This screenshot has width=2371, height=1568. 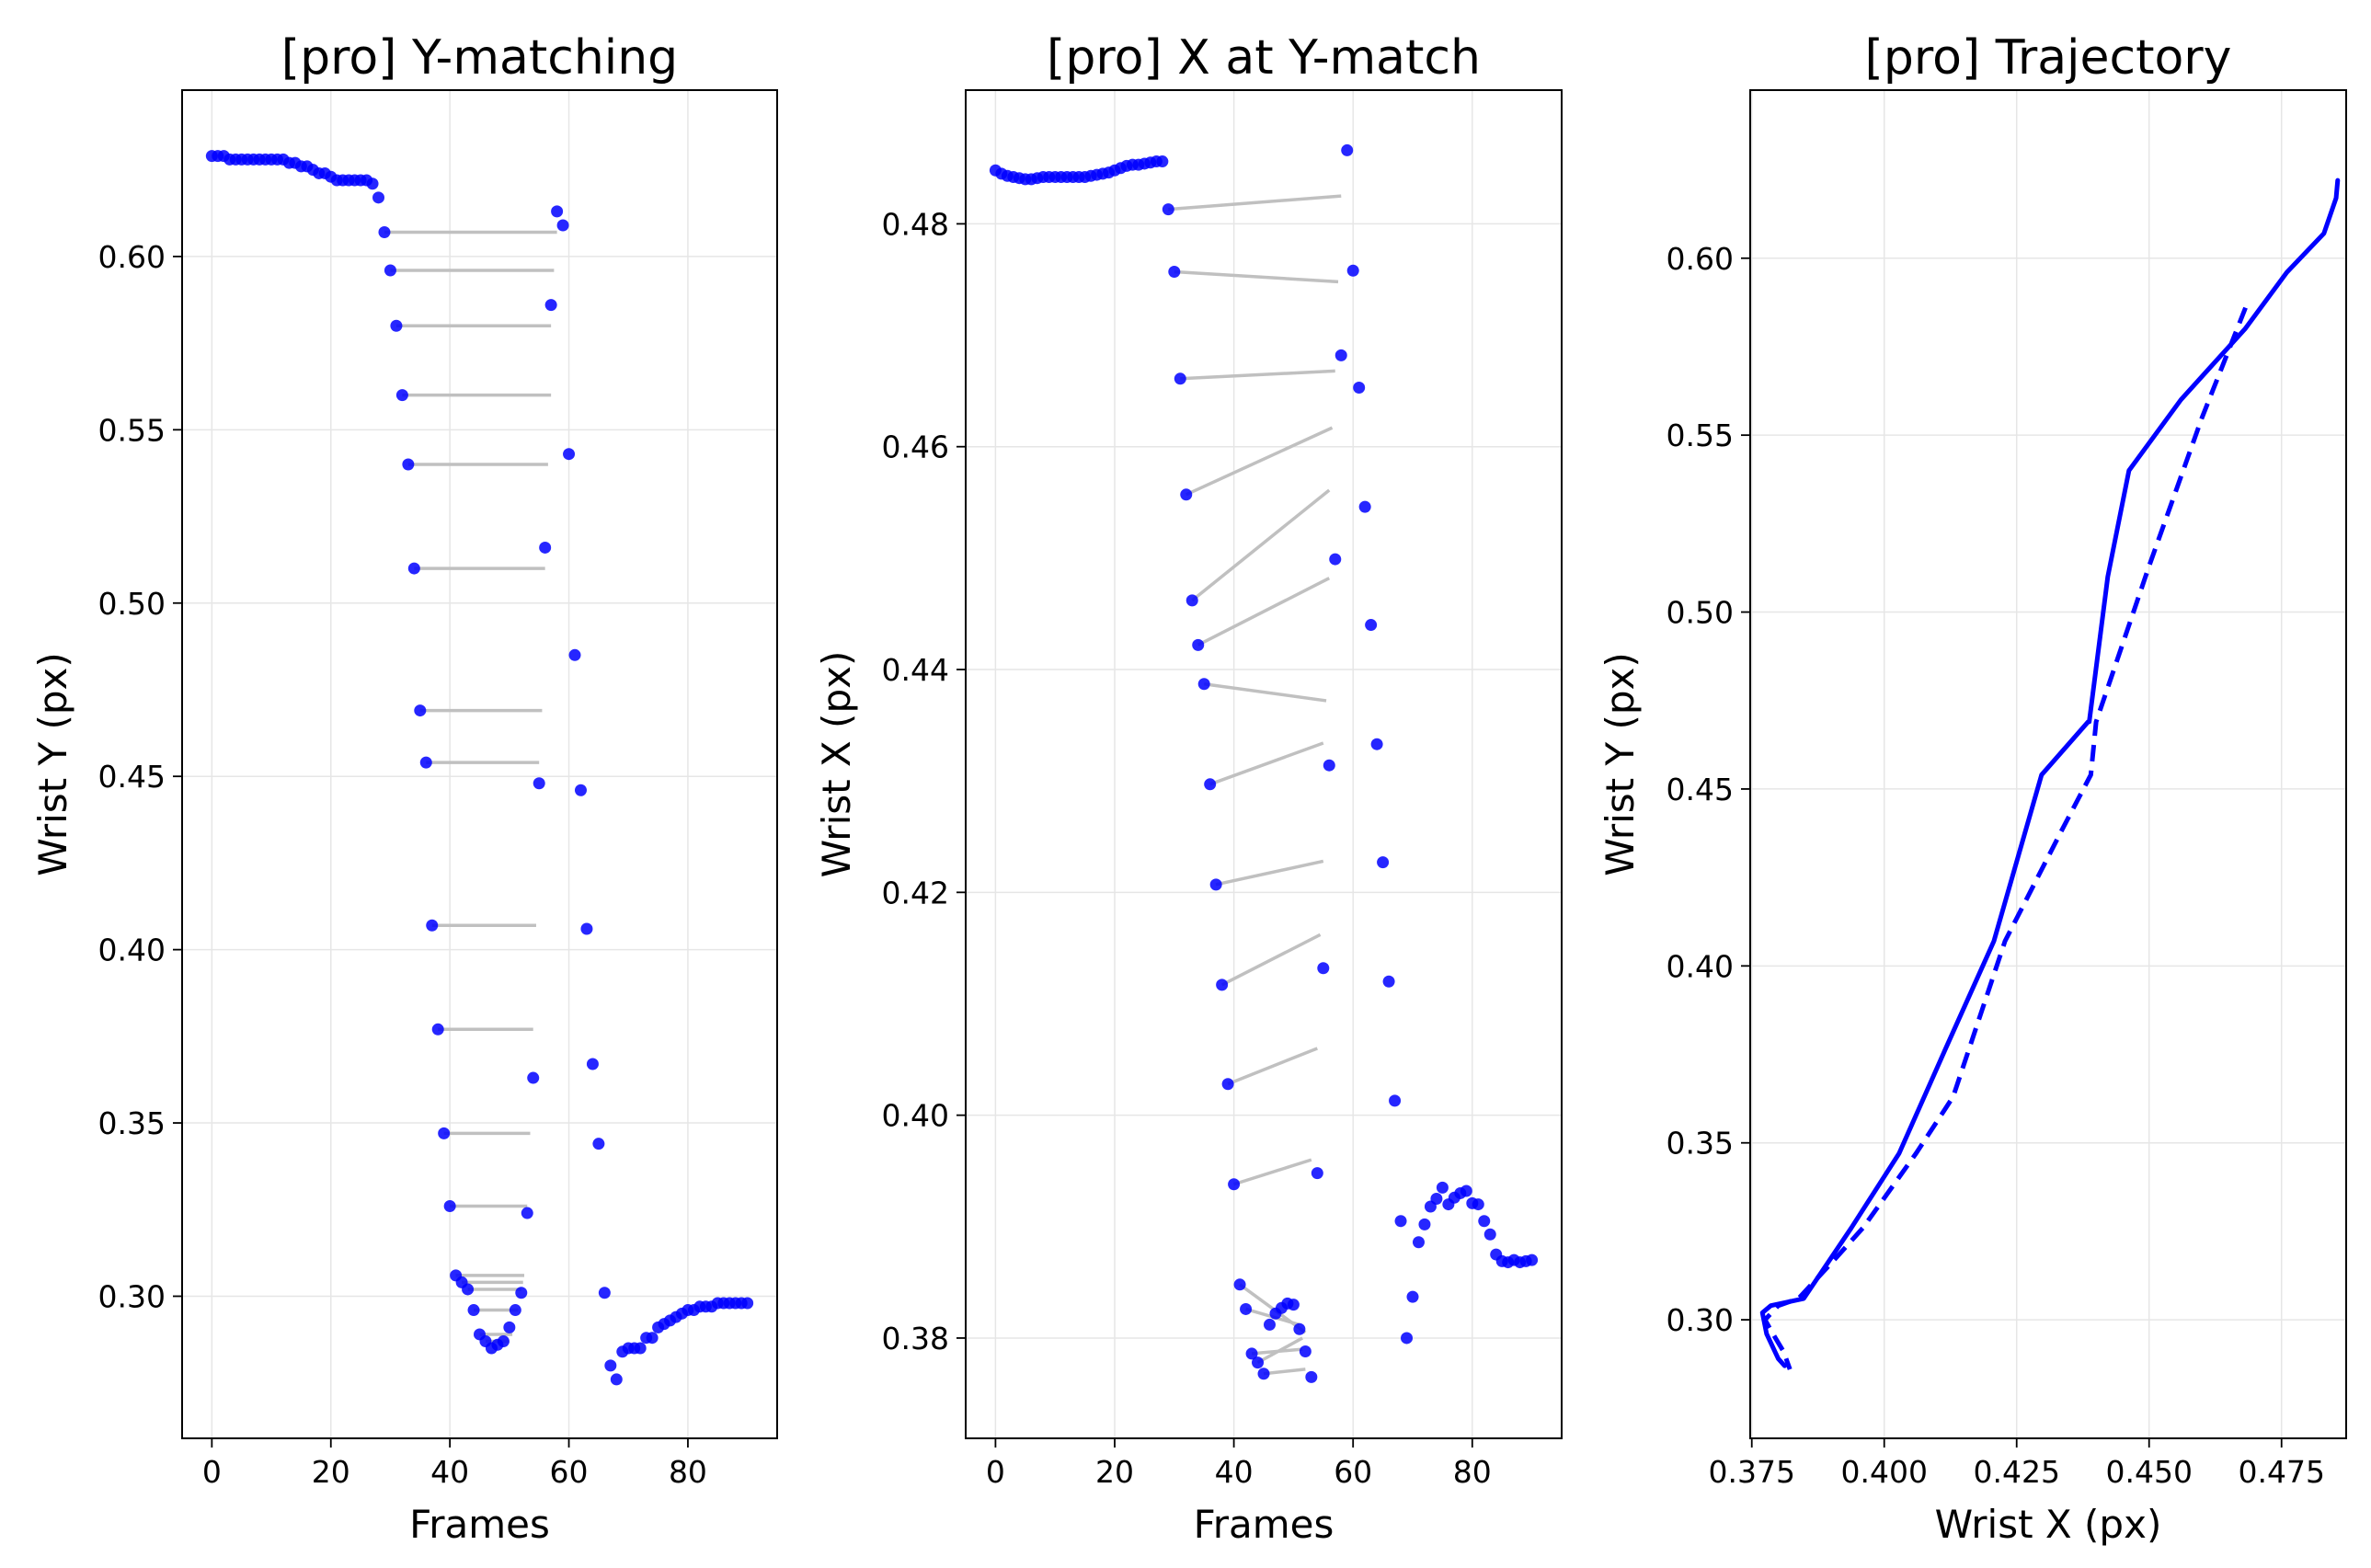 I want to click on y-tick-label: 0.35, so click(x=1701, y=1144).